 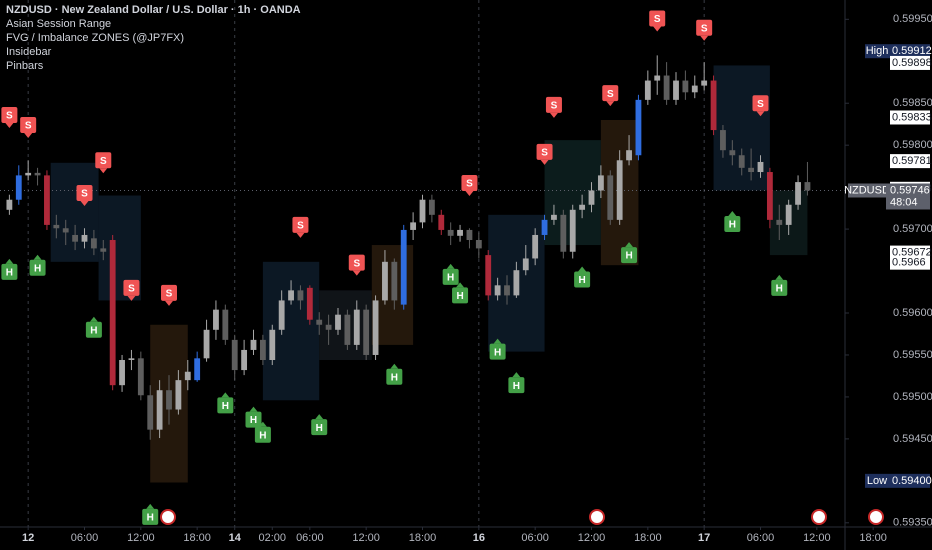 I want to click on price-box, so click(x=910, y=62).